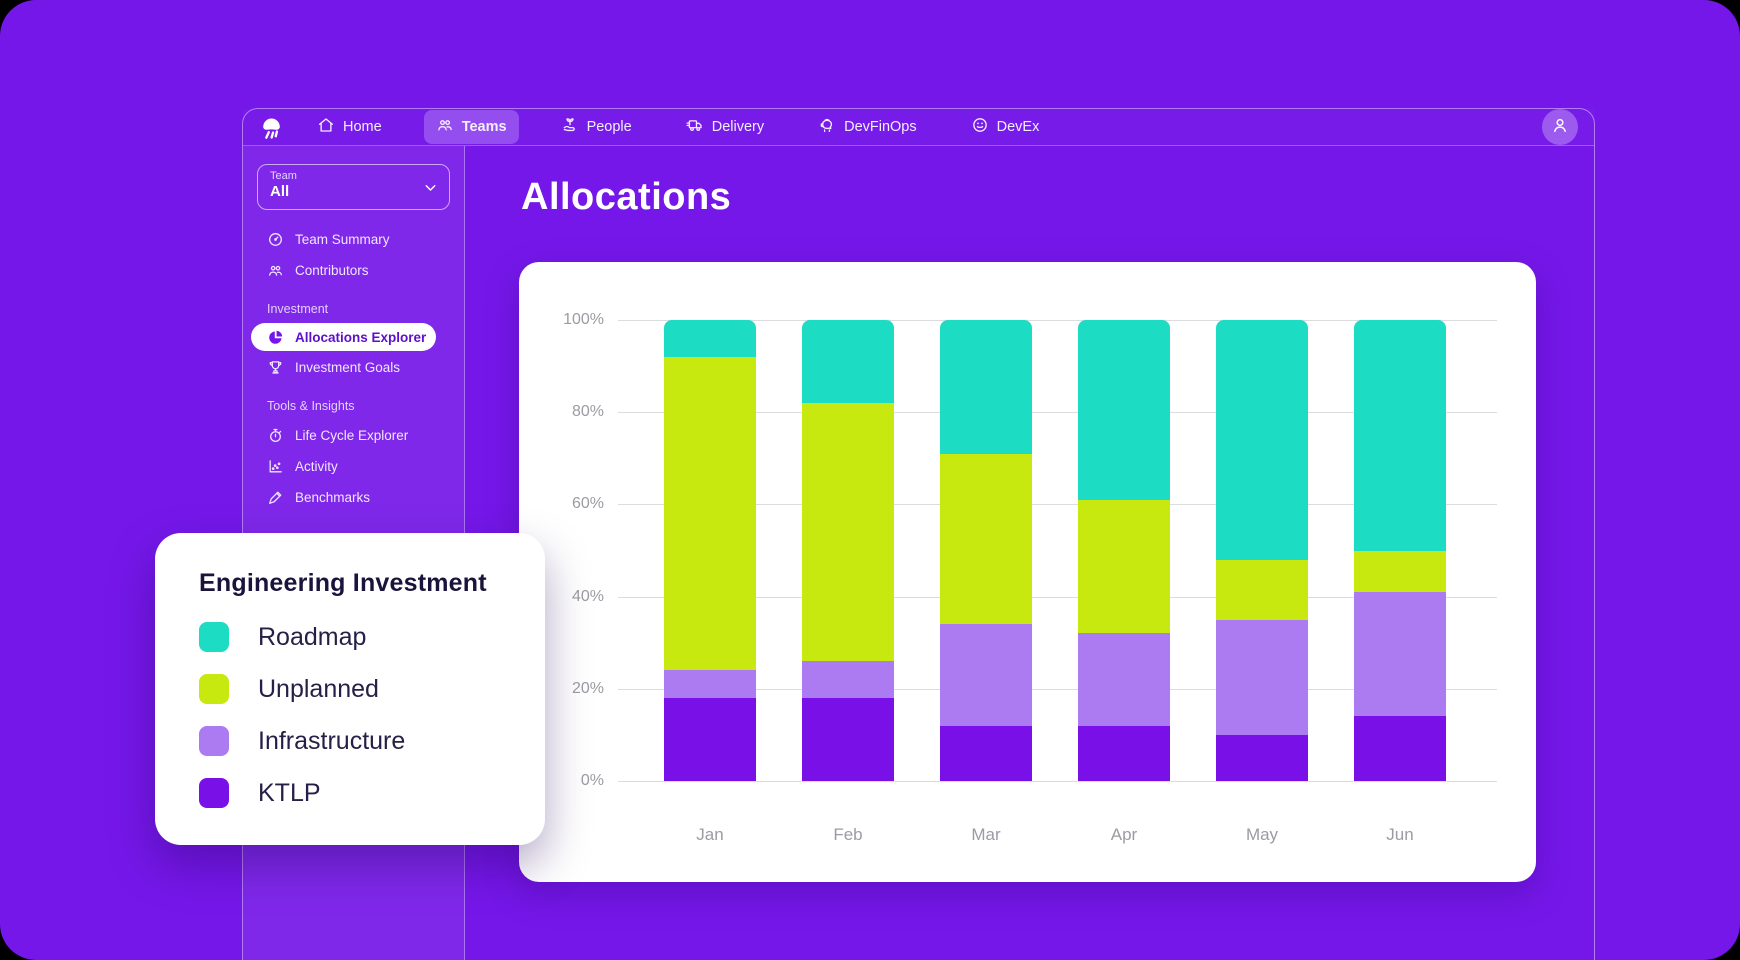 The width and height of the screenshot is (1740, 960). I want to click on stopwatch-icon, so click(275, 435).